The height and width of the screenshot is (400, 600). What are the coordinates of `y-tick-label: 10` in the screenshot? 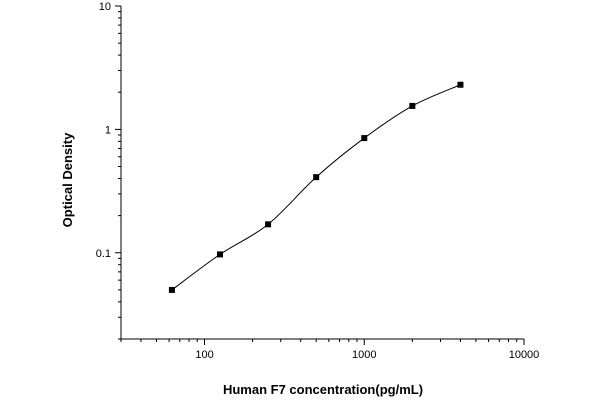 It's located at (105, 7).